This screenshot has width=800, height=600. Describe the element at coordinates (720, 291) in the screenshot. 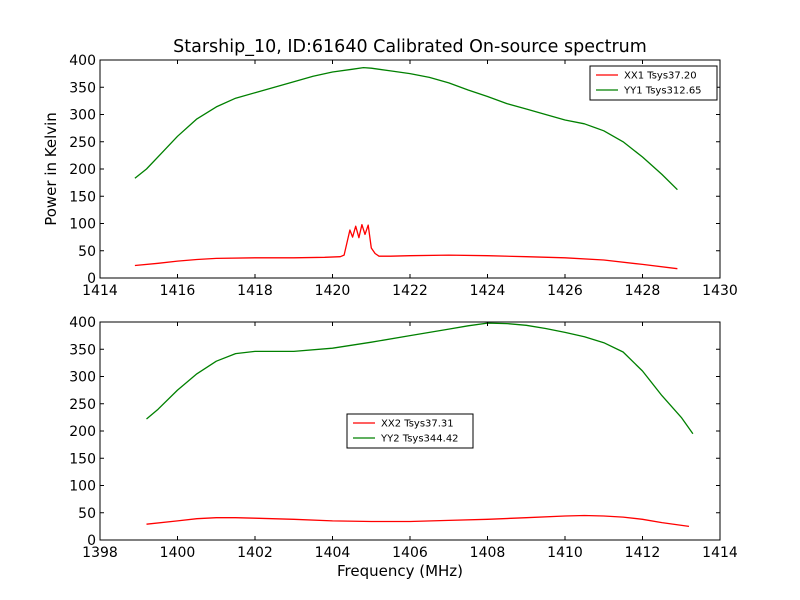

I see `x-tick-label: 1430` at that location.